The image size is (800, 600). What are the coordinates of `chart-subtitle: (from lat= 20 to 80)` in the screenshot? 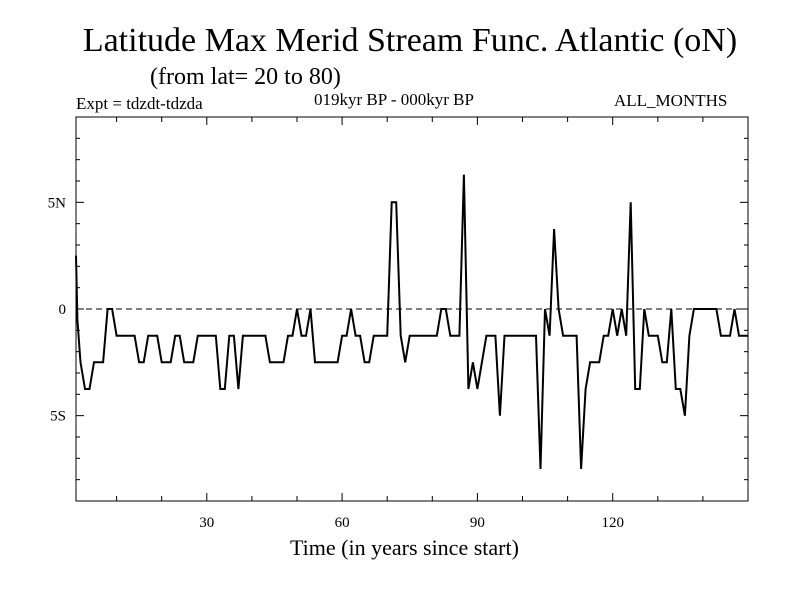 It's located at (245, 77).